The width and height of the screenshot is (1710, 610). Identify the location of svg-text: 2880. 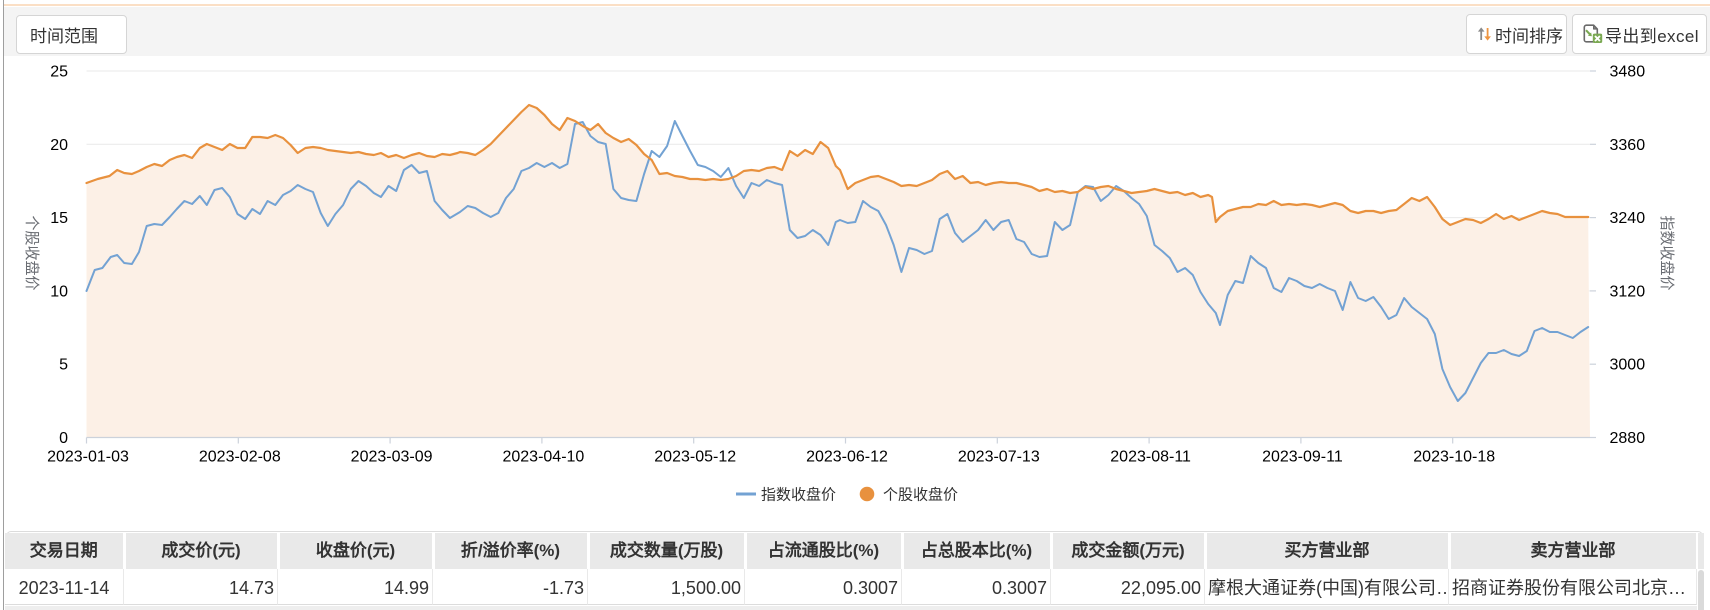
(1628, 438).